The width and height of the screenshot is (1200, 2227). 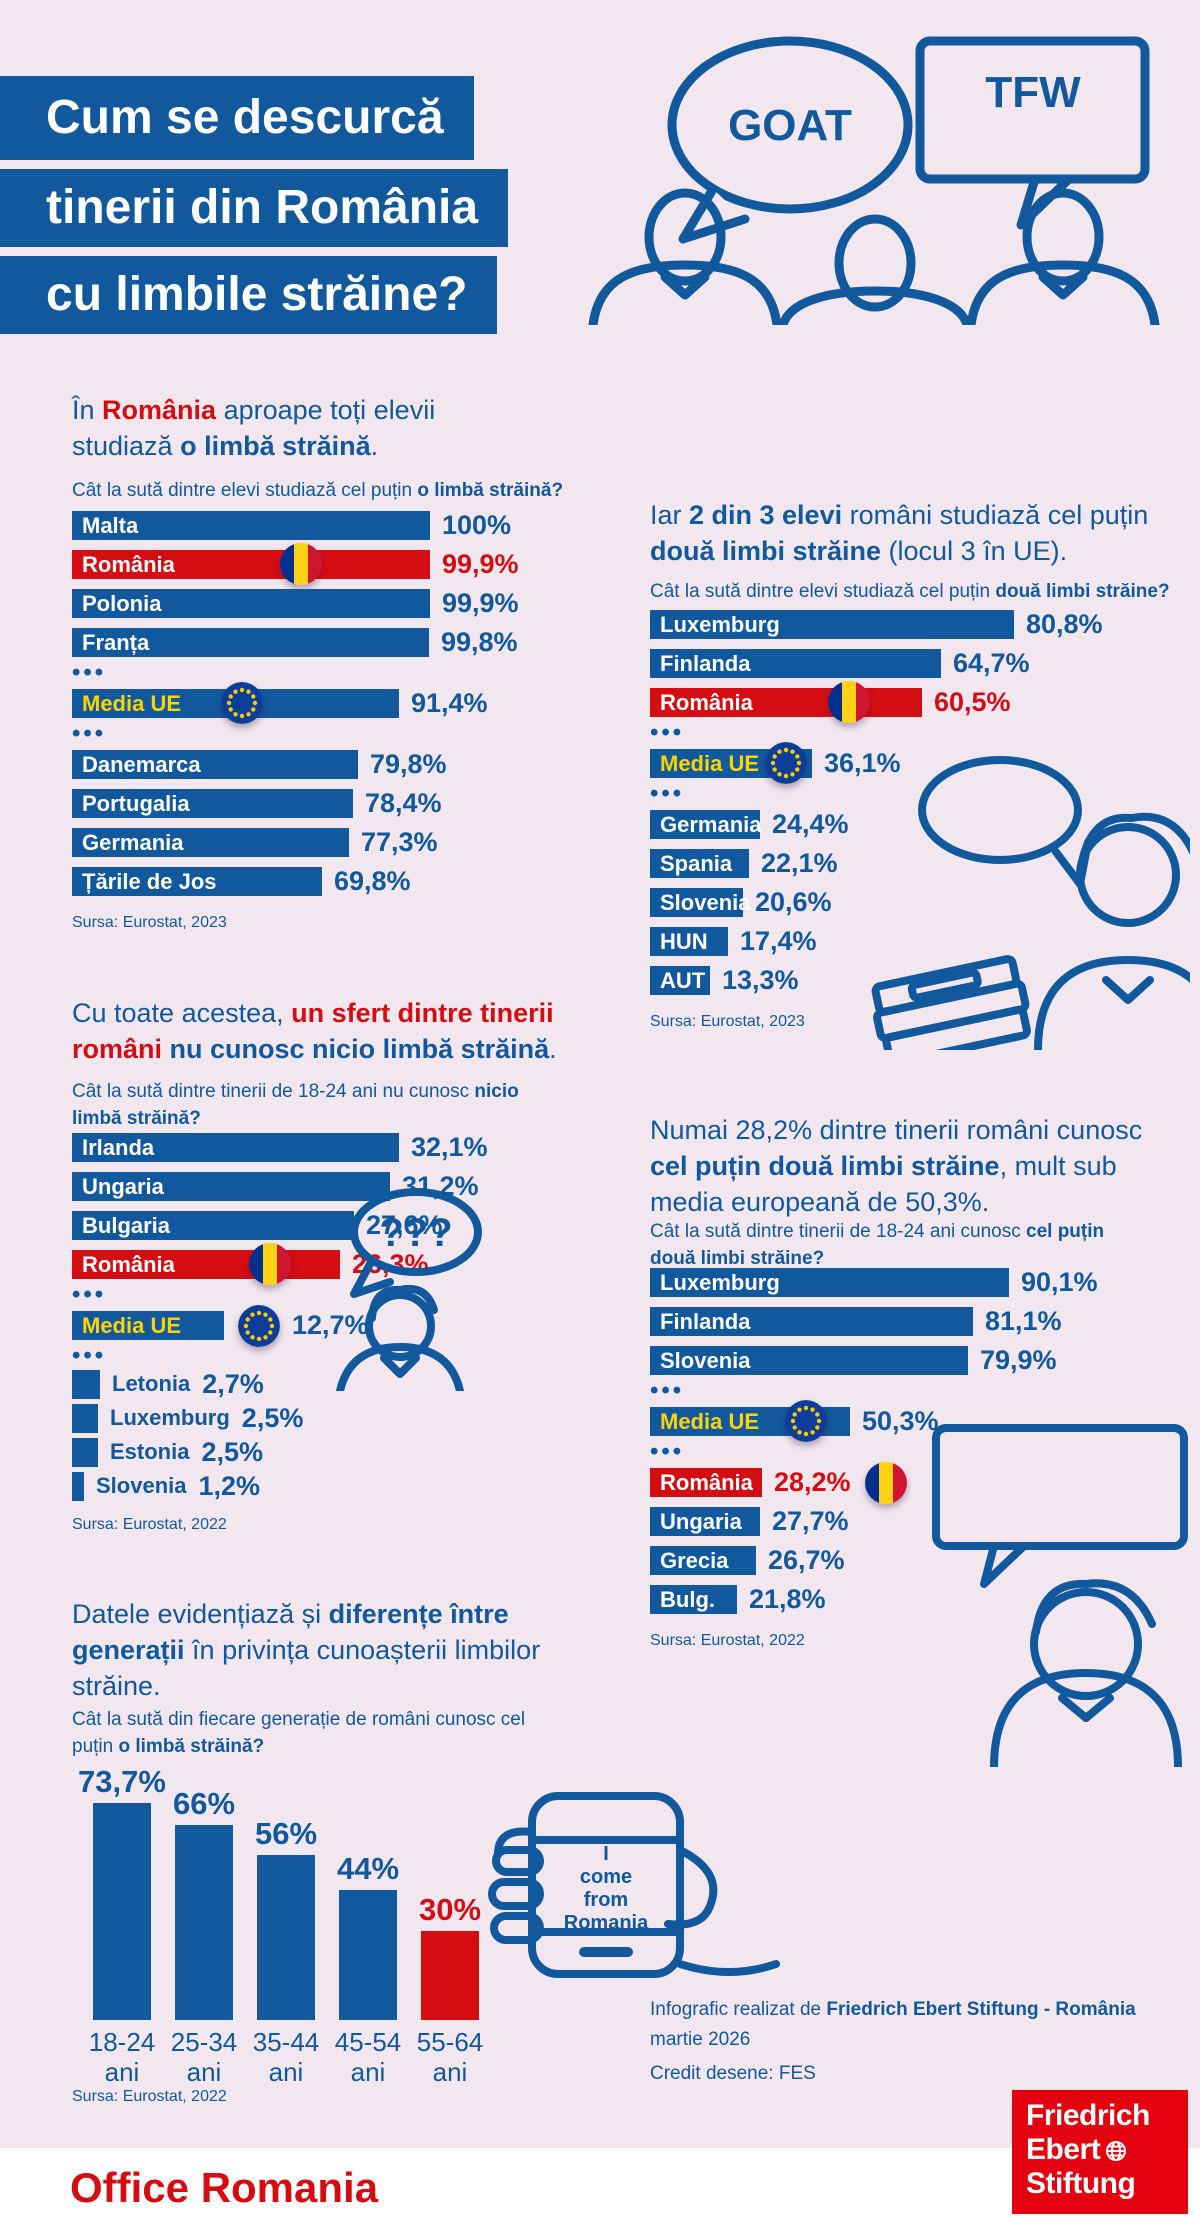 What do you see at coordinates (553, 1049) in the screenshot?
I see `text-segment: .` at bounding box center [553, 1049].